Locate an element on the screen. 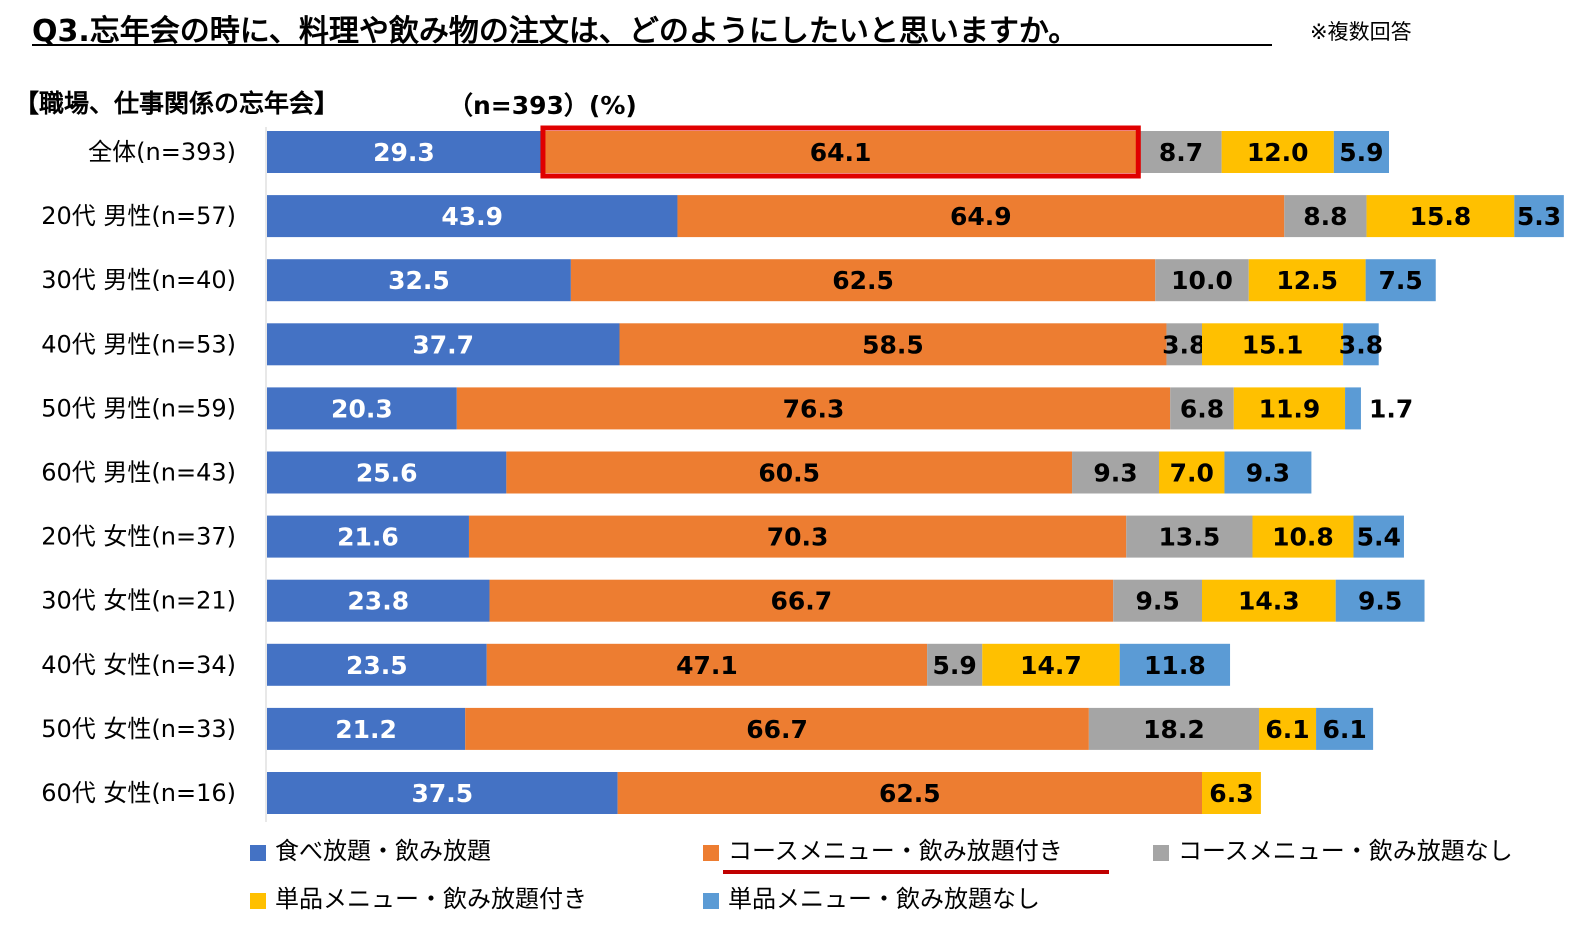 This screenshot has height=942, width=1587. data-label: 13.5 is located at coordinates (1190, 537).